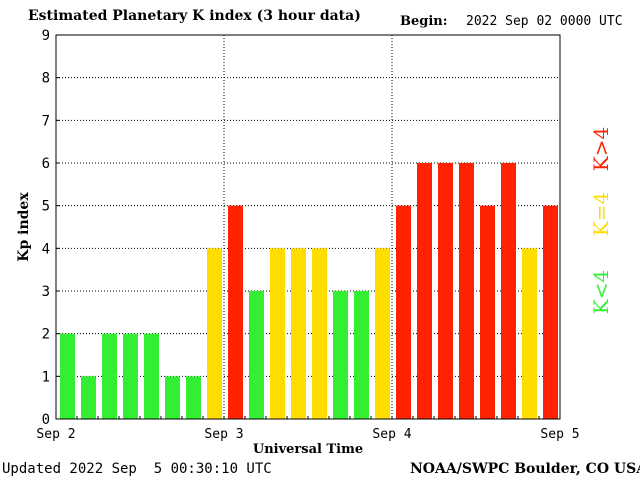  I want to click on y-tick-label: 6, so click(46, 164).